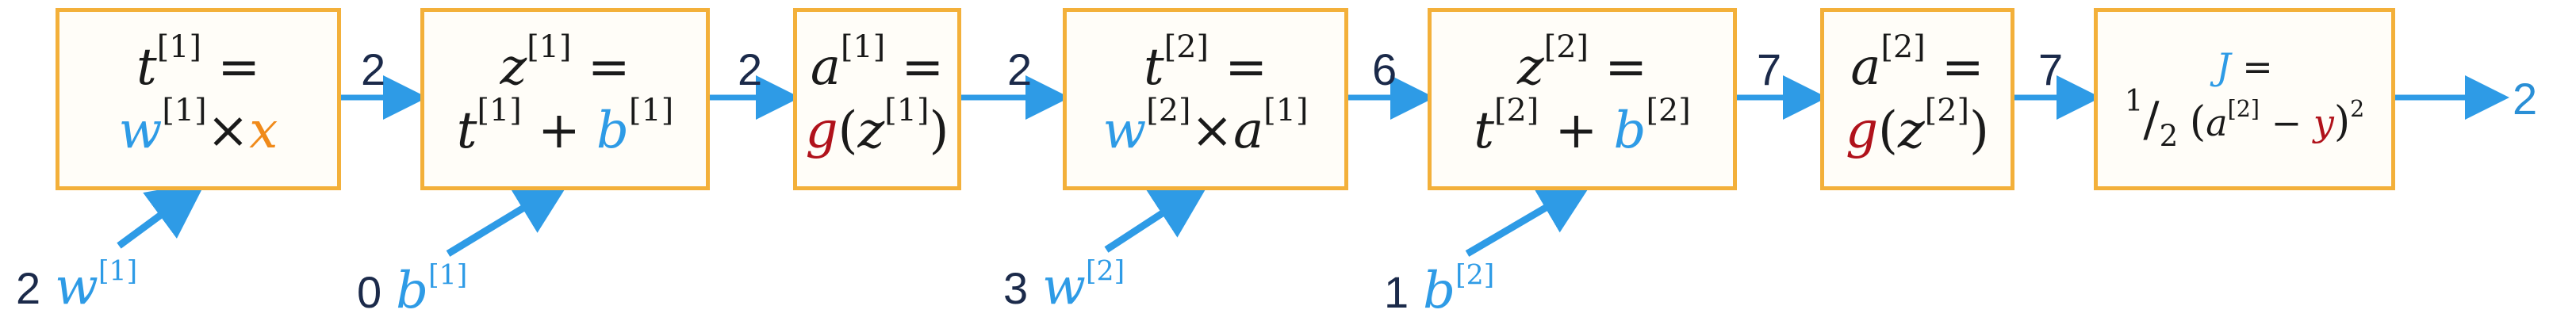 Image resolution: width=2576 pixels, height=325 pixels. Describe the element at coordinates (1157, 217) in the screenshot. I see `input-arrow-w2` at that location.